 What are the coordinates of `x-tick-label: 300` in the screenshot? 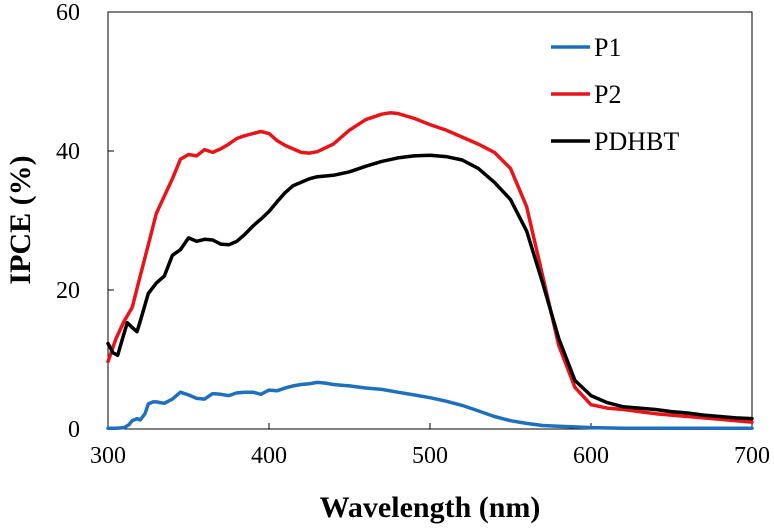 It's located at (108, 456).